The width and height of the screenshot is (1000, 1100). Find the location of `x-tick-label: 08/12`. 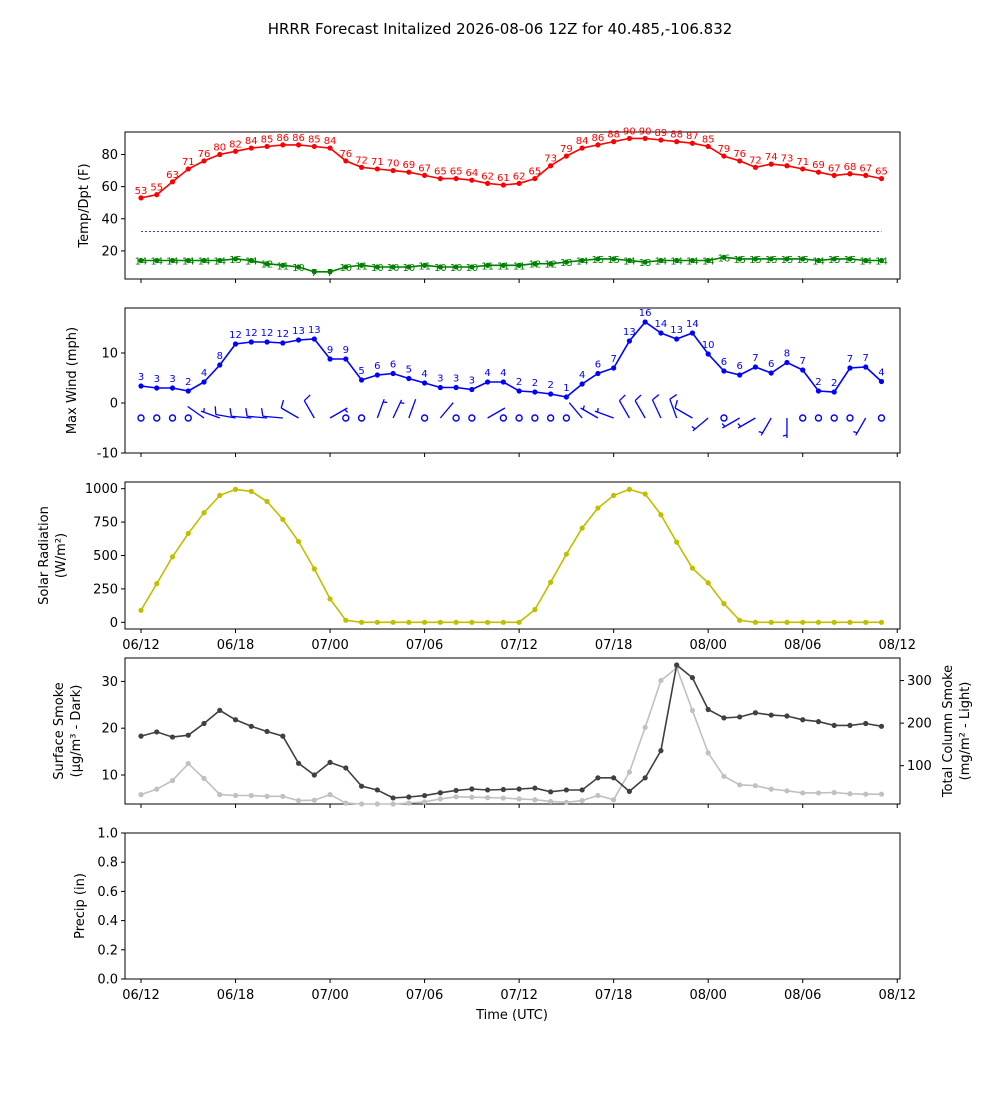

x-tick-label: 08/12 is located at coordinates (897, 995).